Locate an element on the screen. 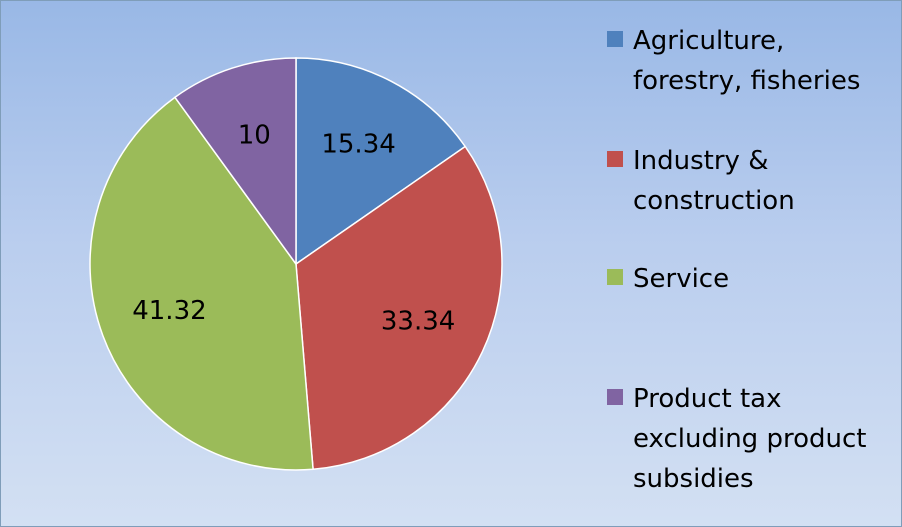 The image size is (902, 527). data-label-industry: 33.34 is located at coordinates (418, 322).